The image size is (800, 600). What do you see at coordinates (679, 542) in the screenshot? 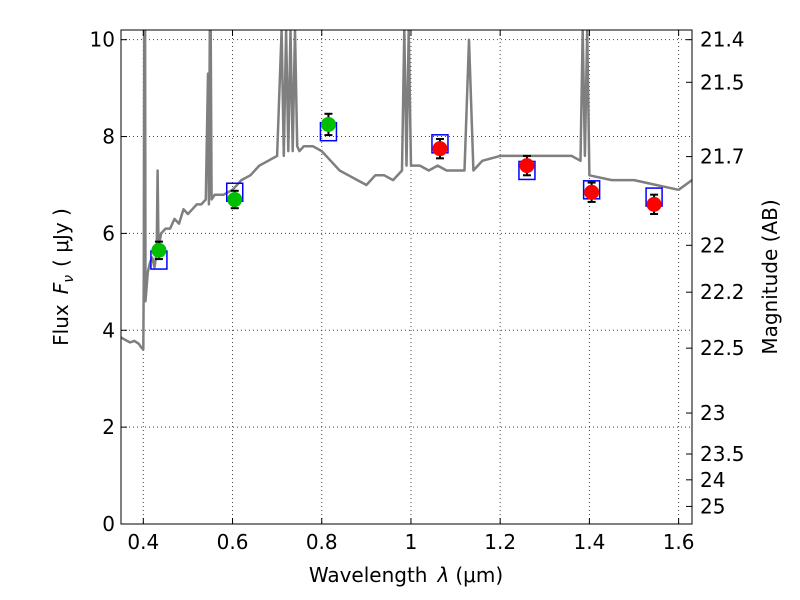
I see `x-tick-label: 1.6` at bounding box center [679, 542].